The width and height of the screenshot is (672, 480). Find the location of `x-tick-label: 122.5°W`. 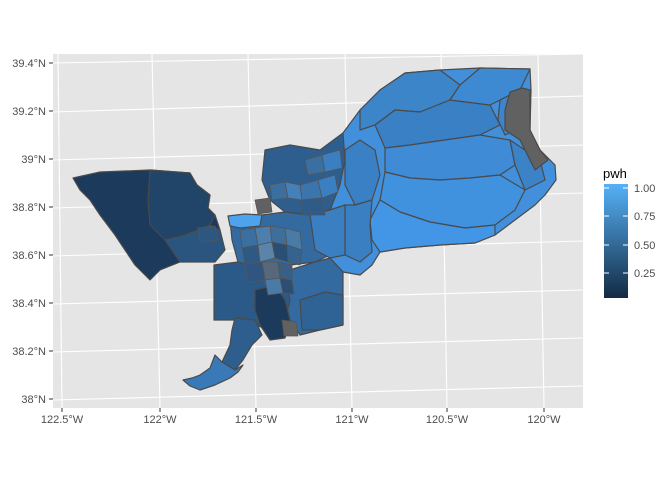

x-tick-label: 122.5°W is located at coordinates (62, 420).